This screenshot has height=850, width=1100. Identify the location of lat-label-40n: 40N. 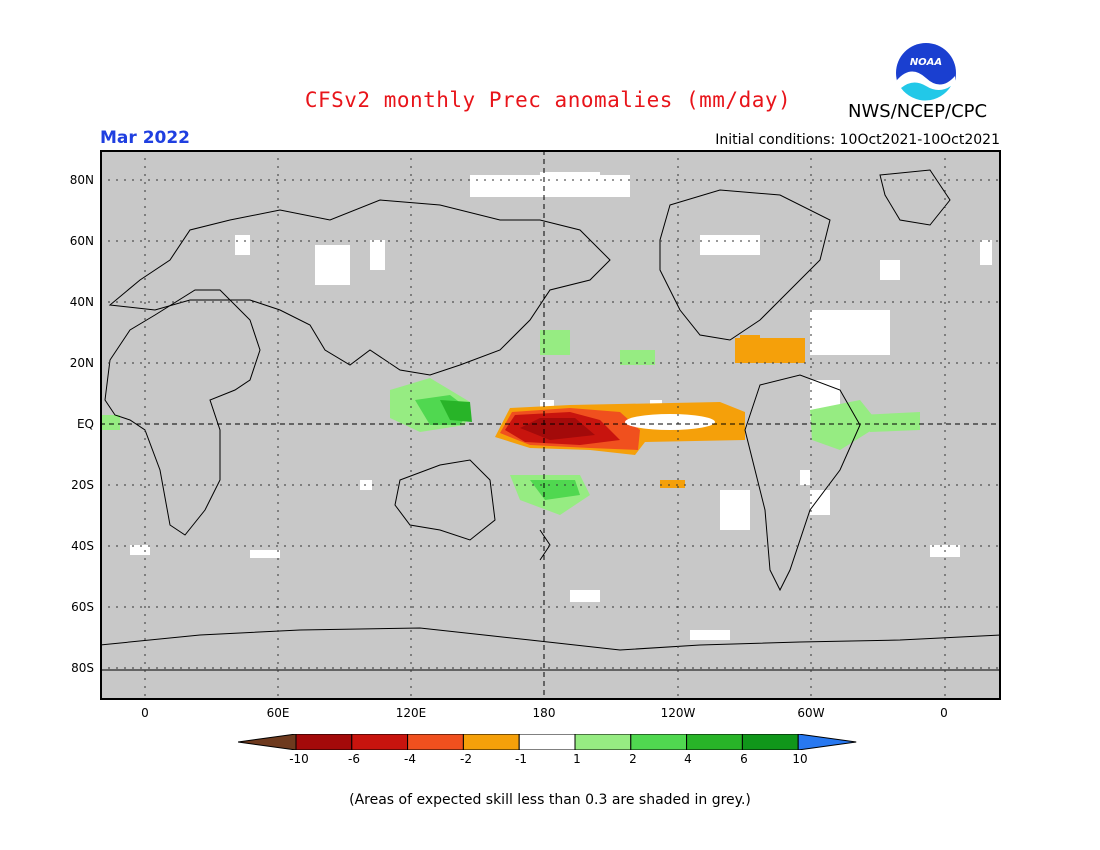
(81, 302).